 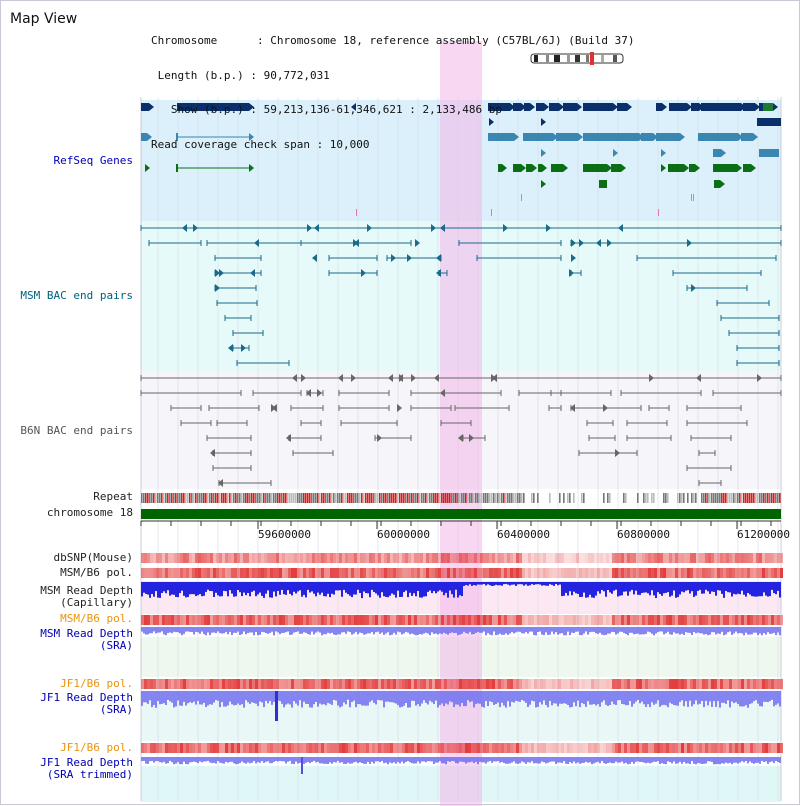 What do you see at coordinates (113, 496) in the screenshot?
I see `track-label-repeat: Repeat` at bounding box center [113, 496].